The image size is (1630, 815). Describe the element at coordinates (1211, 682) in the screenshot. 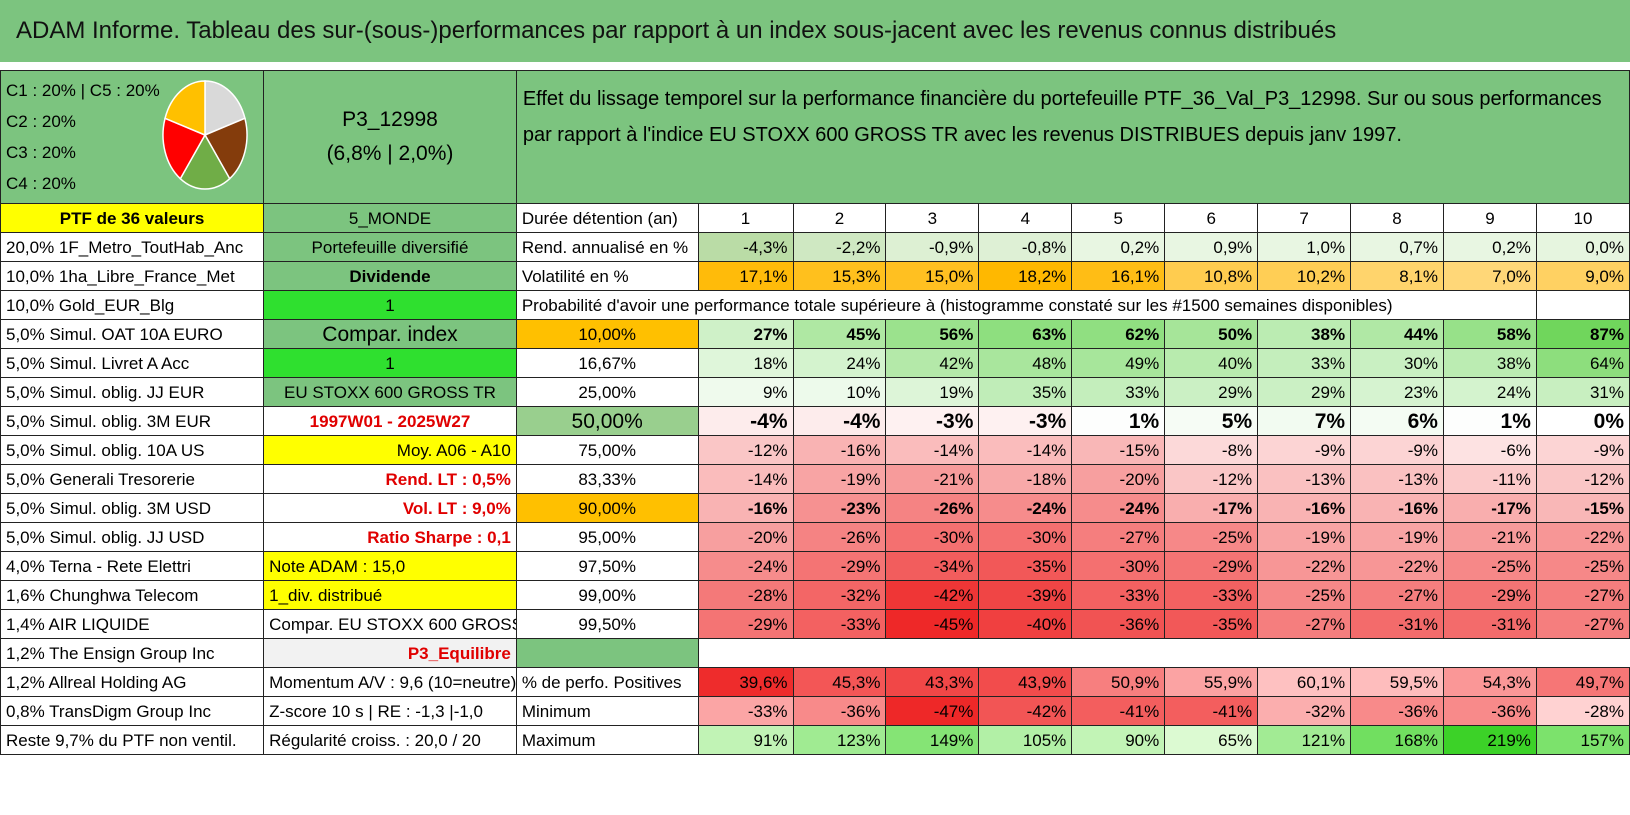

I see `positive-value: 55,9%` at that location.